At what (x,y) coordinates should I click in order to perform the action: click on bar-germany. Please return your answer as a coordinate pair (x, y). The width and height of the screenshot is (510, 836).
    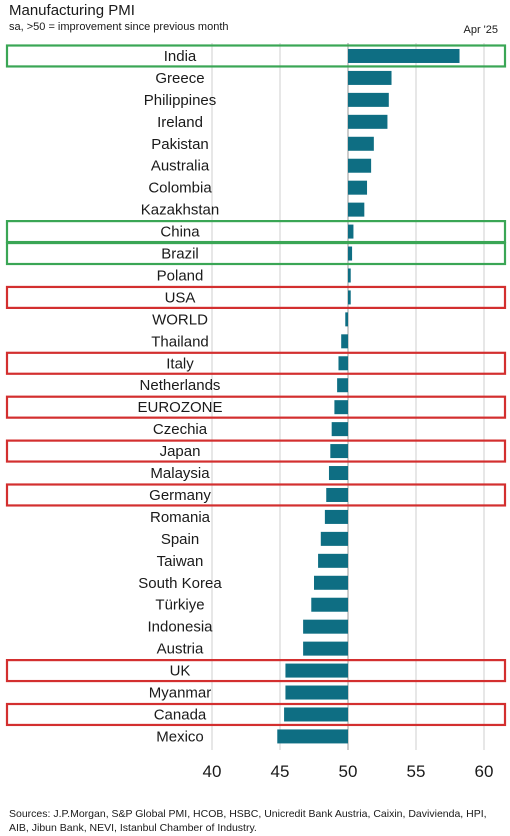
    Looking at the image, I should click on (337, 494).